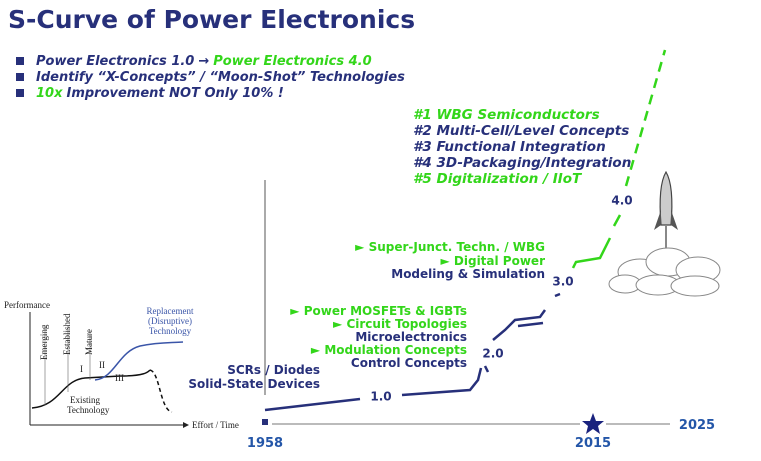 This screenshot has height=461, width=761. I want to click on goal: #3 Functional Integration, so click(509, 147).